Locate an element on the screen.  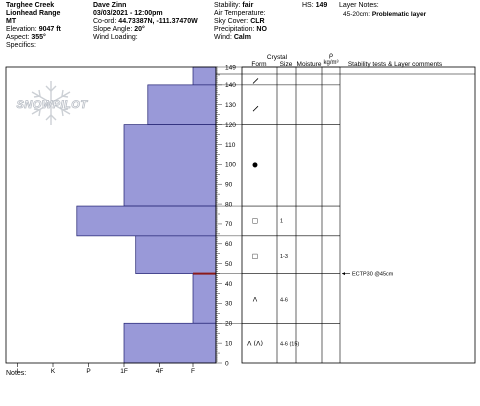
grain-size-6: 4-6 (15) is located at coordinates (289, 344).